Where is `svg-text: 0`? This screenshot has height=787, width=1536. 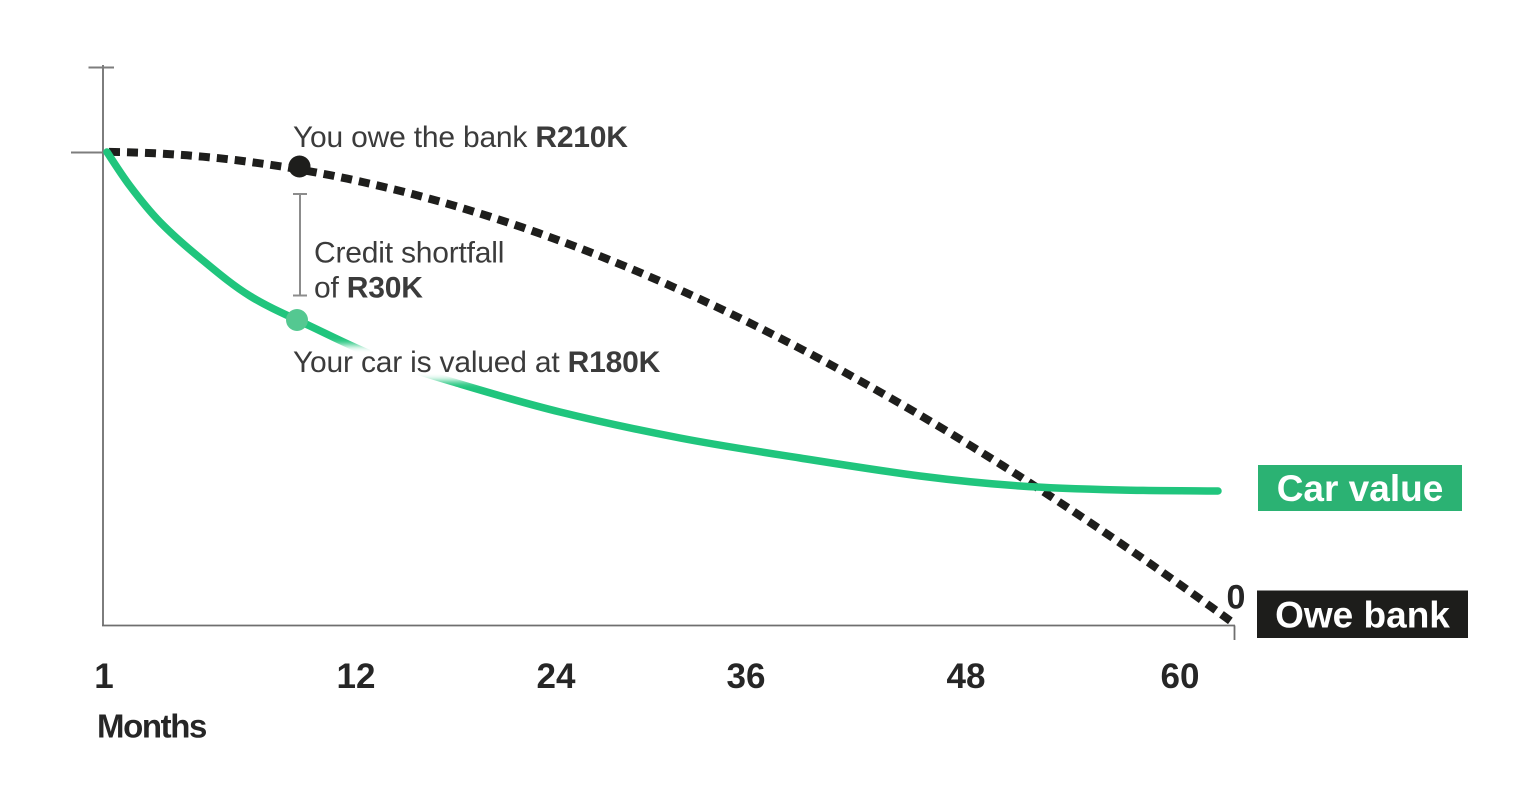 svg-text: 0 is located at coordinates (1236, 598).